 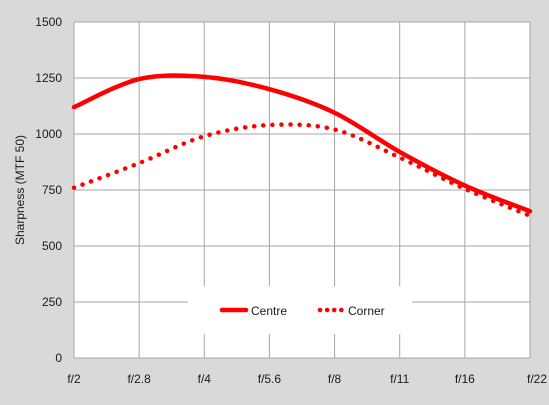 I want to click on x-tick-label: f/8, so click(x=335, y=379).